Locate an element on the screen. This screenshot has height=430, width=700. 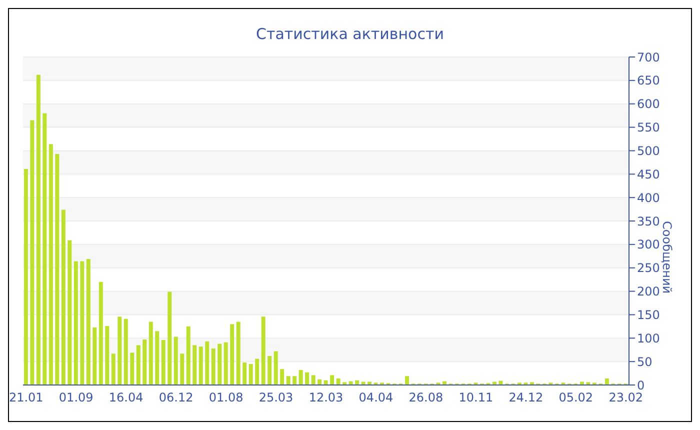
x-tick-label: 23.02 is located at coordinates (626, 397).